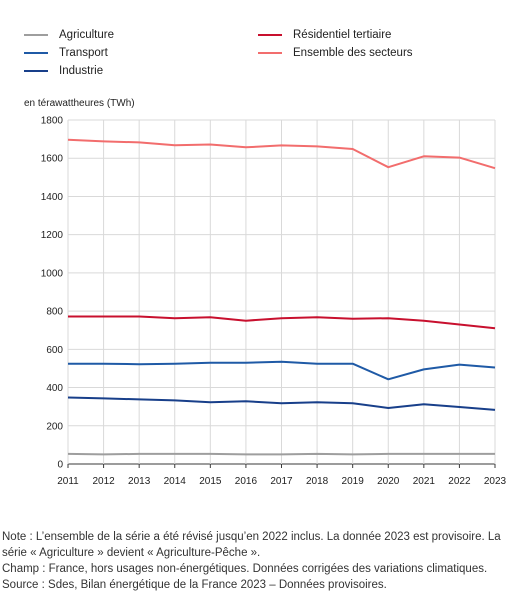 The width and height of the screenshot is (522, 602). I want to click on x-tick-label: 2022, so click(459, 481).